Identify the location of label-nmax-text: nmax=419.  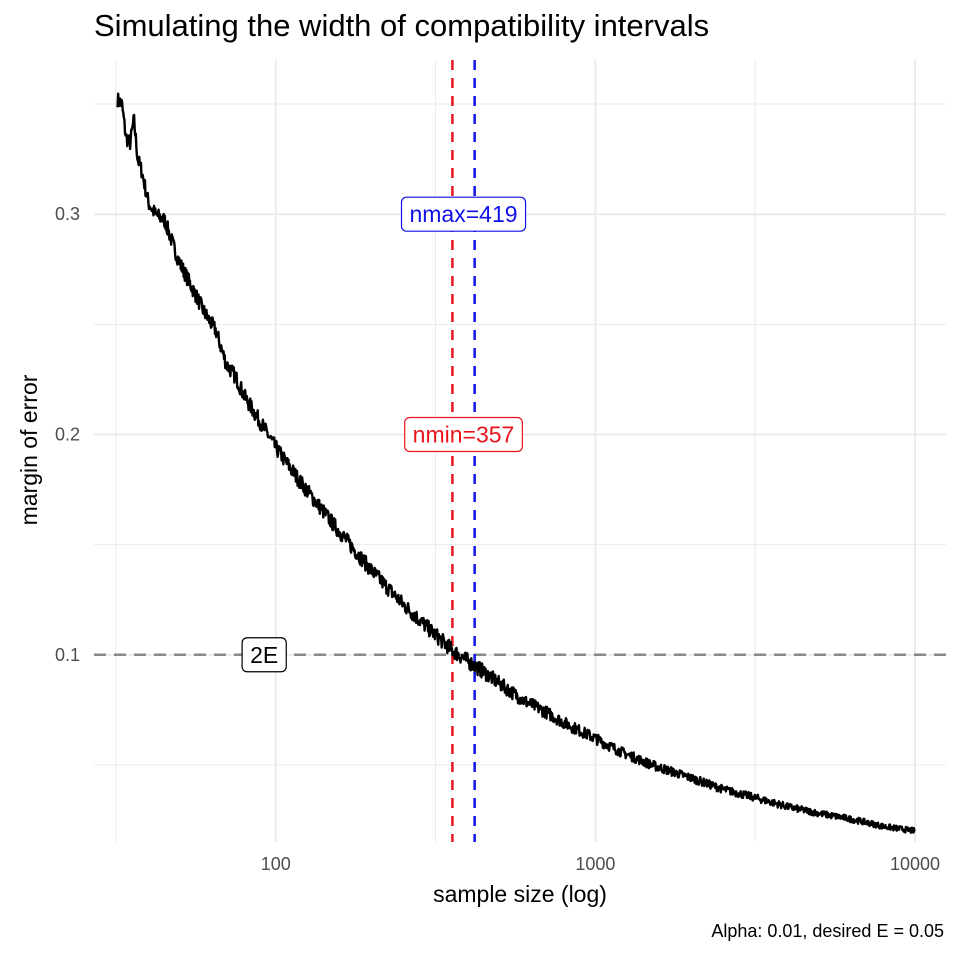
(463, 214).